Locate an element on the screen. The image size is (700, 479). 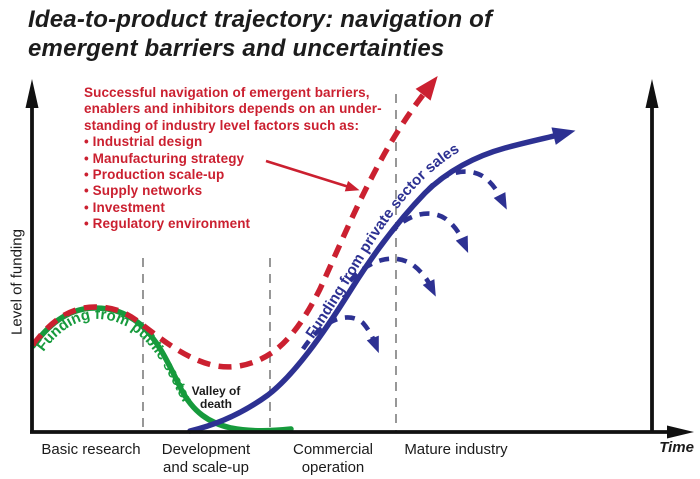
public-funding-curve-label-text: Funding from public sector is located at coordinates (114, 356).